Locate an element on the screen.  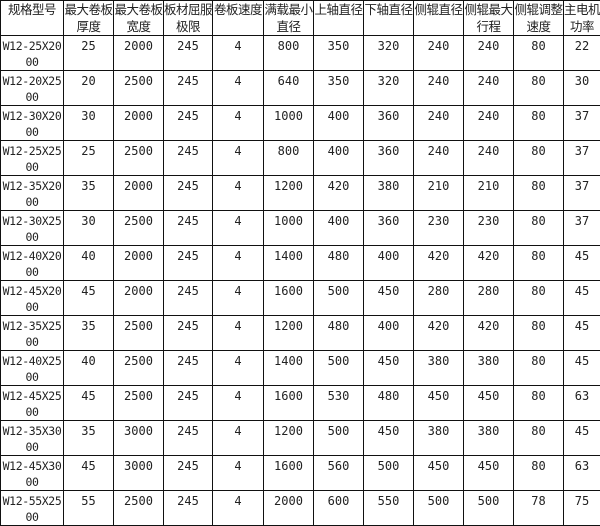
value-cell: 30 is located at coordinates (582, 88).